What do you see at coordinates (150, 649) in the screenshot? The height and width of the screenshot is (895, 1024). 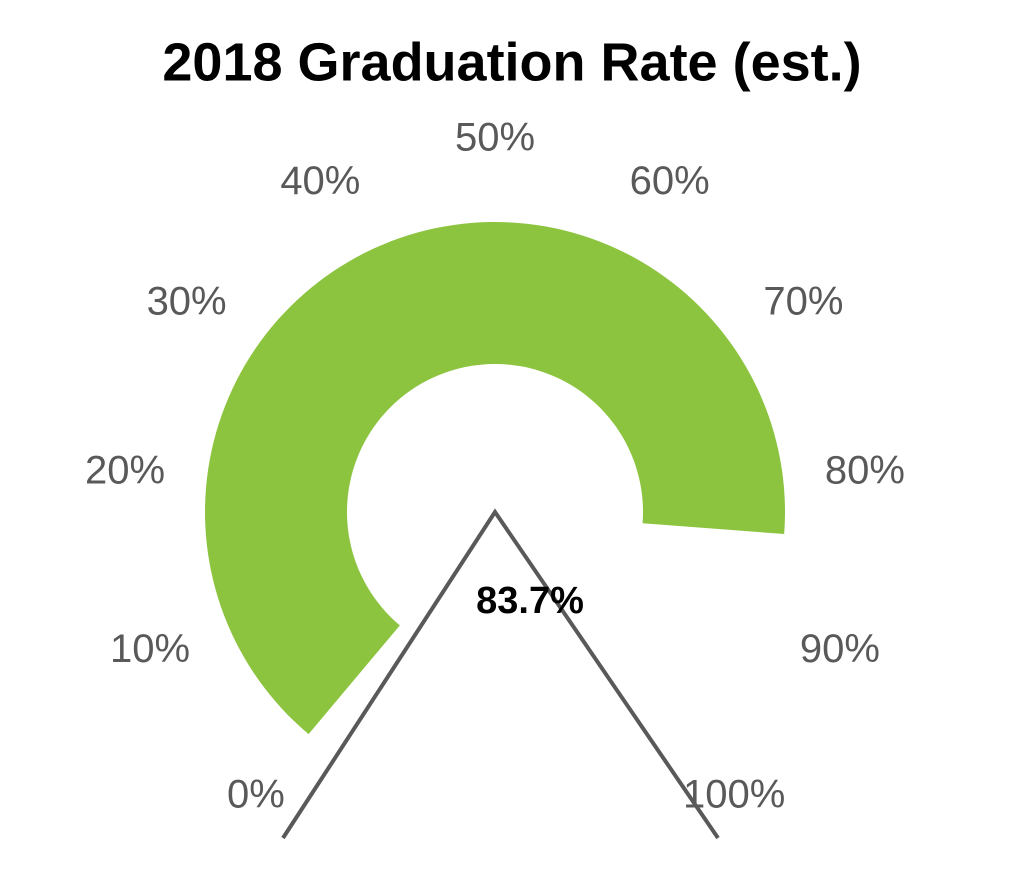 I see `tick-label: 10%` at bounding box center [150, 649].